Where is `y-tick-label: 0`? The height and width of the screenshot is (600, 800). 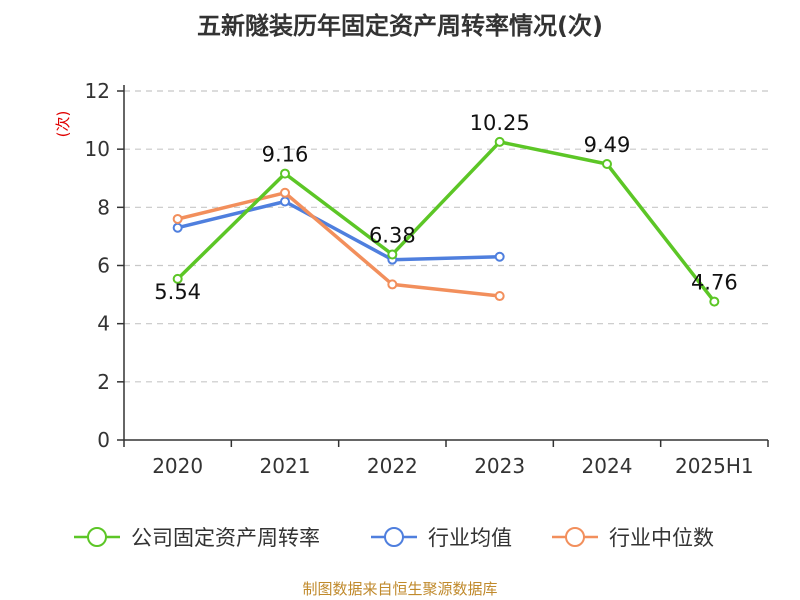 y-tick-label: 0 is located at coordinates (103, 440).